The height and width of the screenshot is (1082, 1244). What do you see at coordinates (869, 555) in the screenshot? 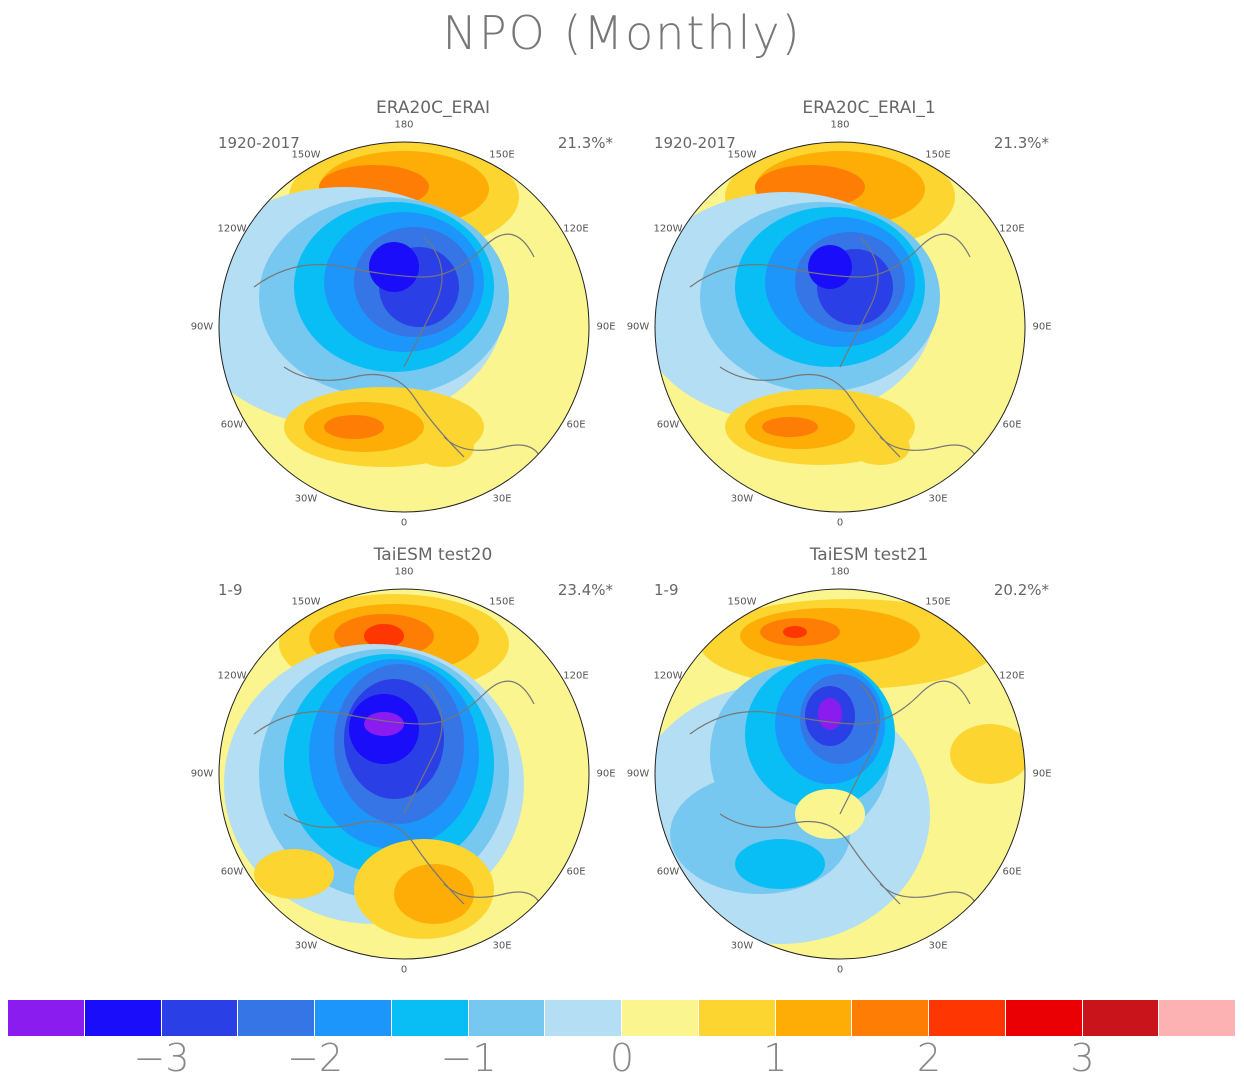
I see `panel-title: TaiESM test21` at bounding box center [869, 555].